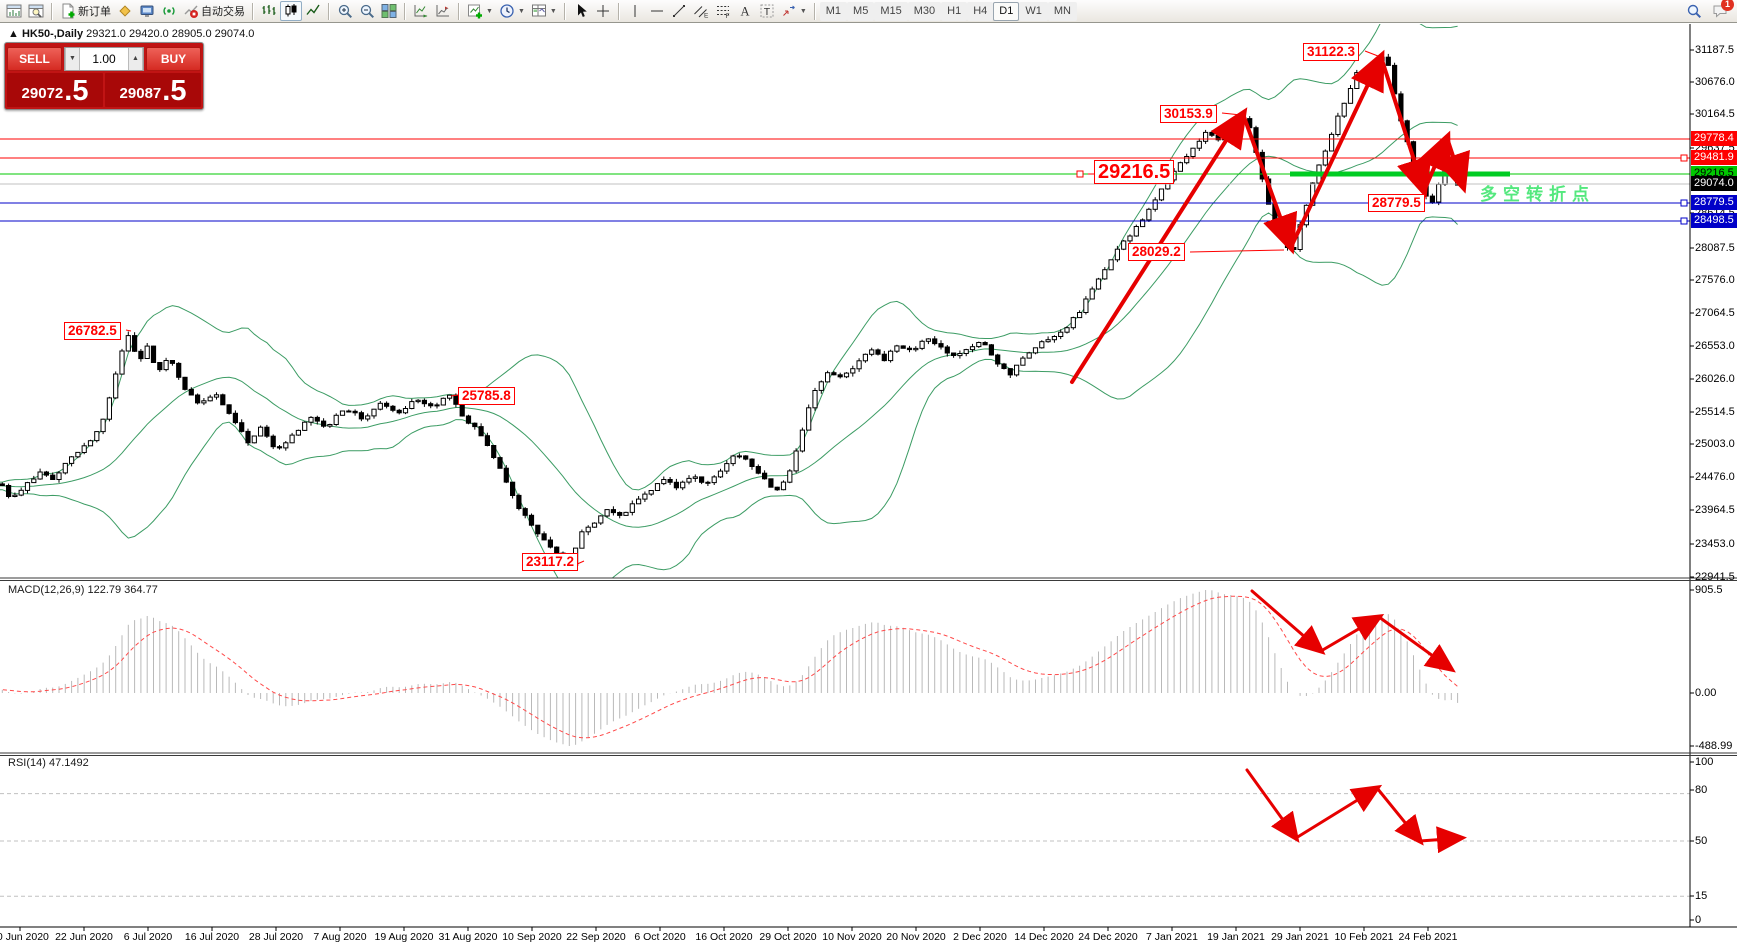 The height and width of the screenshot is (947, 1737). I want to click on arrows-caret-icon: ▼, so click(803, 11).